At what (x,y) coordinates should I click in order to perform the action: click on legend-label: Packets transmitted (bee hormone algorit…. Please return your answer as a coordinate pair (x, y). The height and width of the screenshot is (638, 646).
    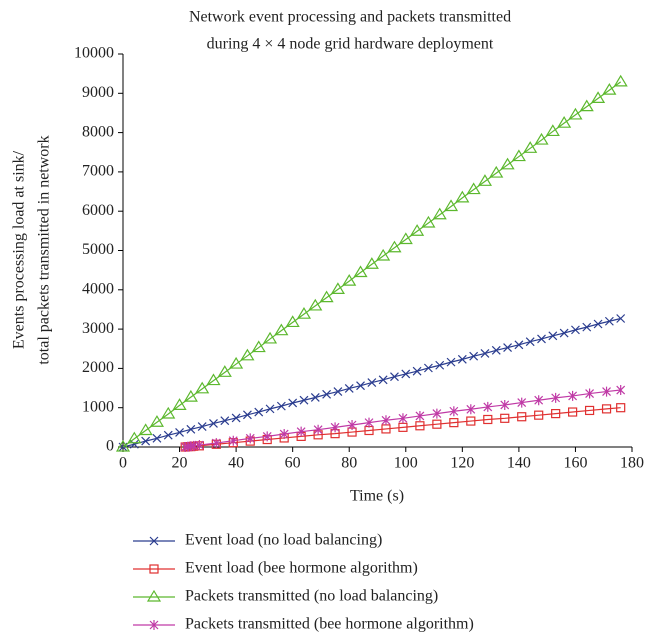
    Looking at the image, I should click on (329, 624).